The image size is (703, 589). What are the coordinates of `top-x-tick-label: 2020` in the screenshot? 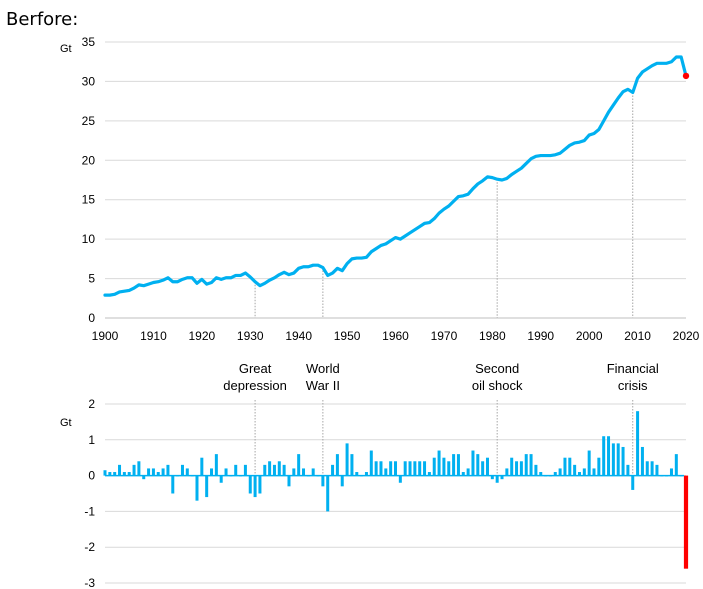 It's located at (686, 336).